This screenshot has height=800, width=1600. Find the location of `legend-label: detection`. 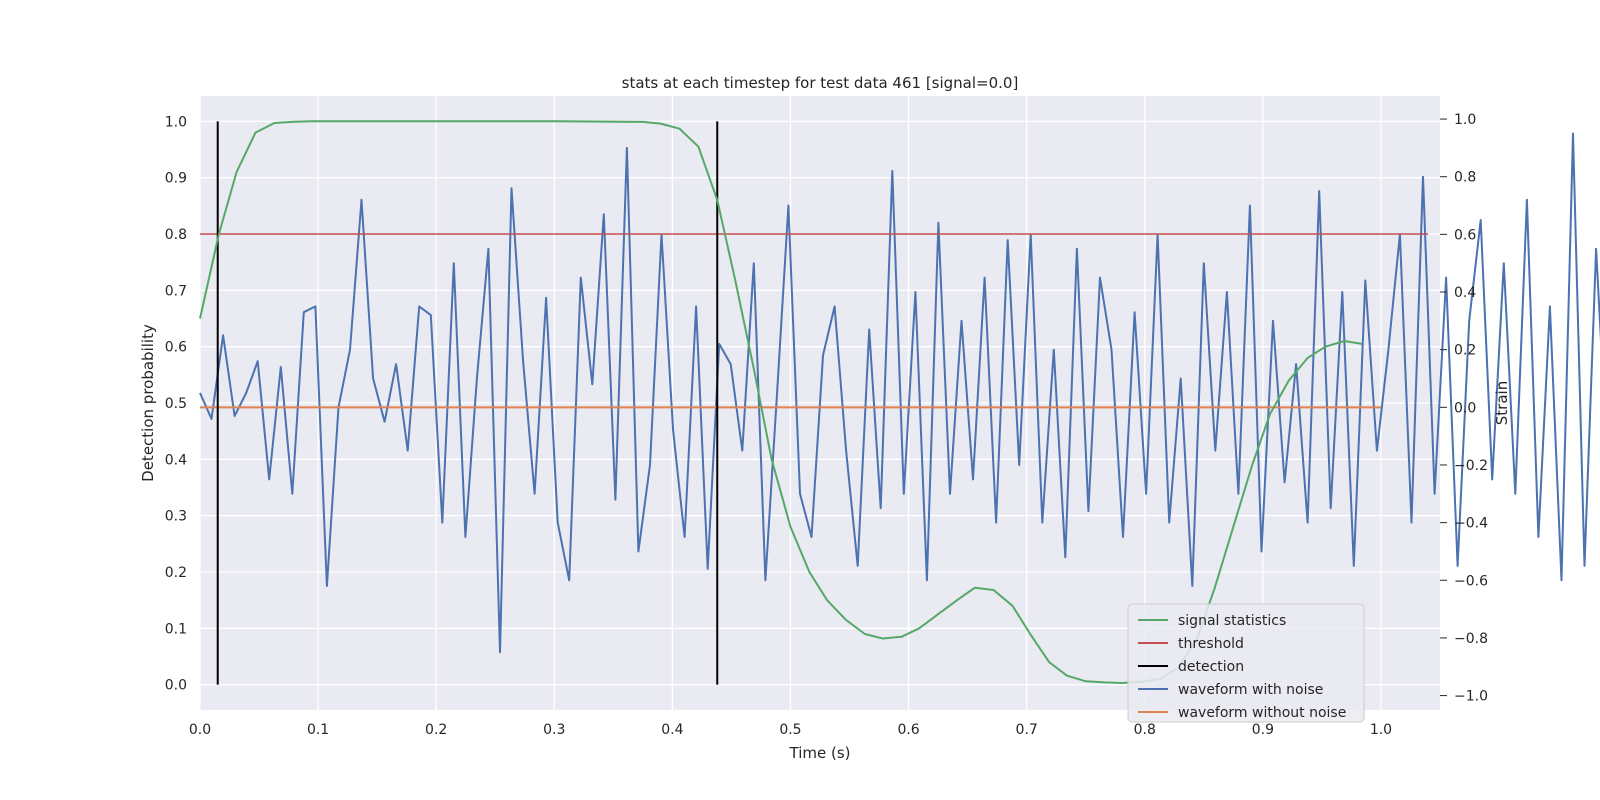

legend-label: detection is located at coordinates (1211, 667).